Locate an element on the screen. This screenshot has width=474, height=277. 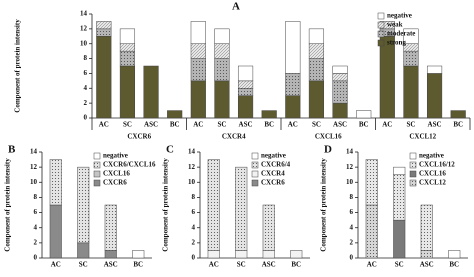
legend-label: strong is located at coordinates (396, 43).